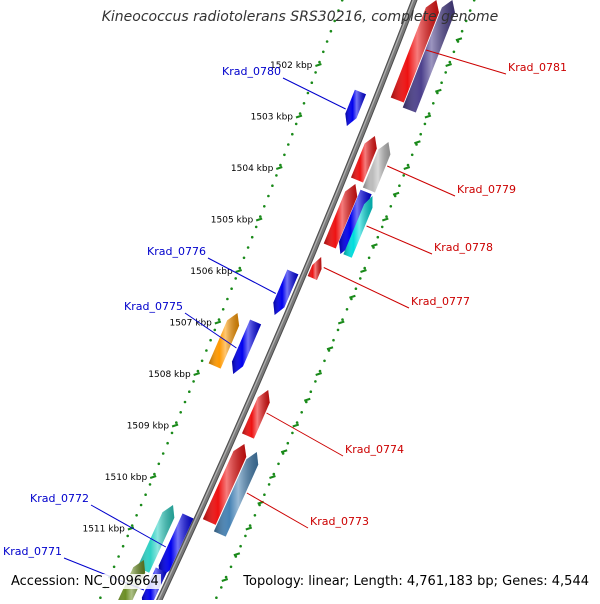 This screenshot has height=604, width=600. I want to click on tick-label: 1508 kbp, so click(169, 375).